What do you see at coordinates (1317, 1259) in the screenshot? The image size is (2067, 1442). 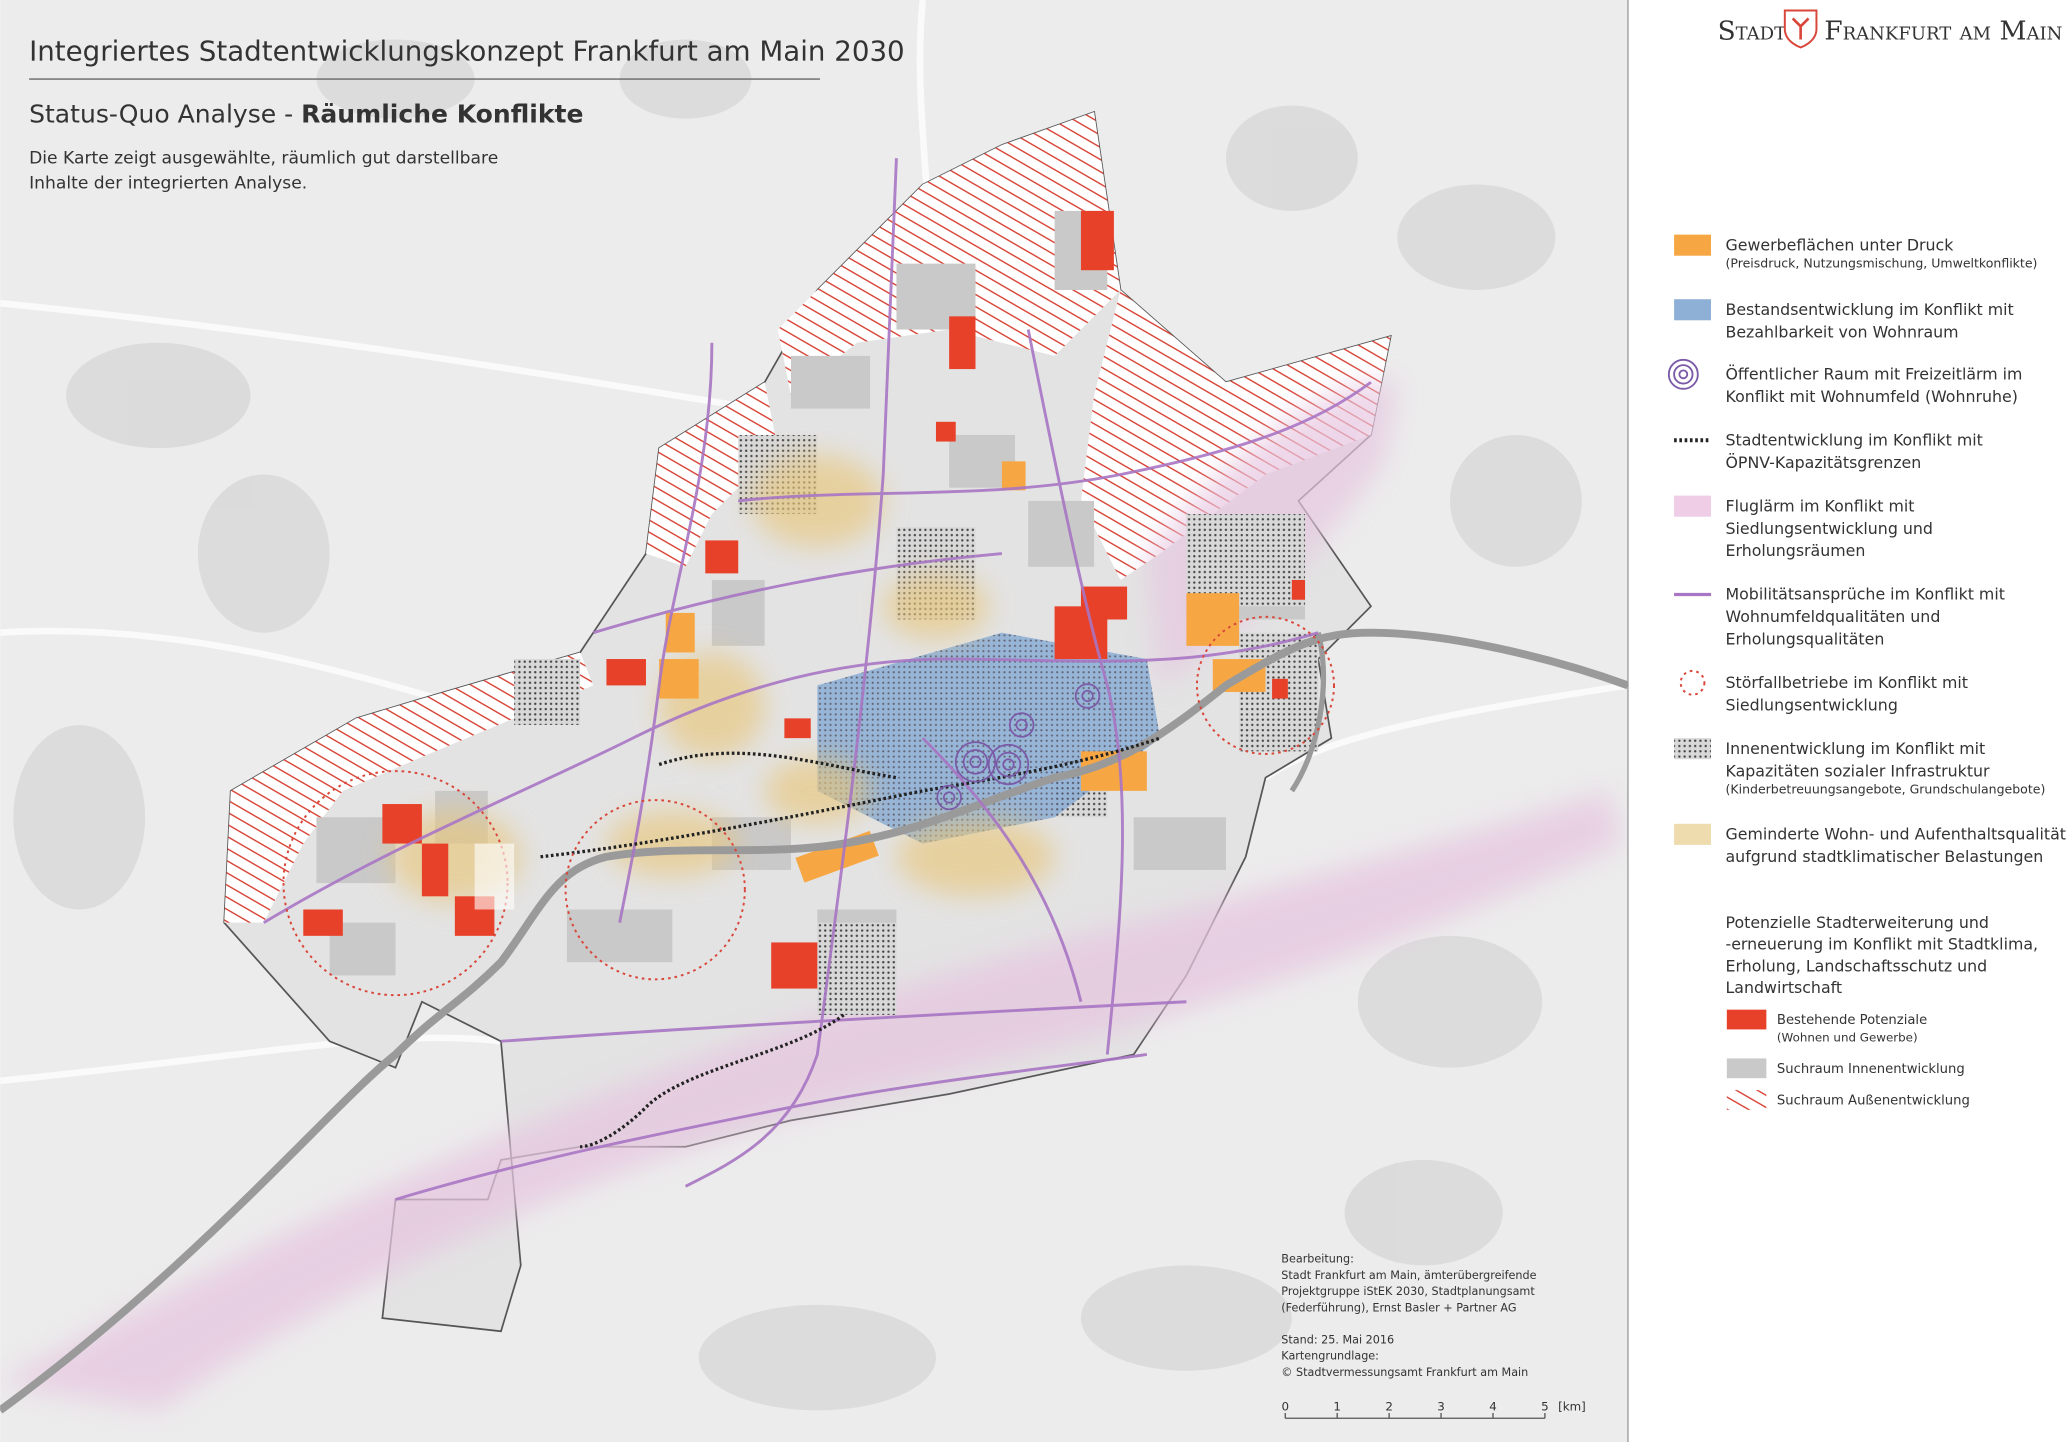 I see `credit-line: Bearbeitung:` at bounding box center [1317, 1259].